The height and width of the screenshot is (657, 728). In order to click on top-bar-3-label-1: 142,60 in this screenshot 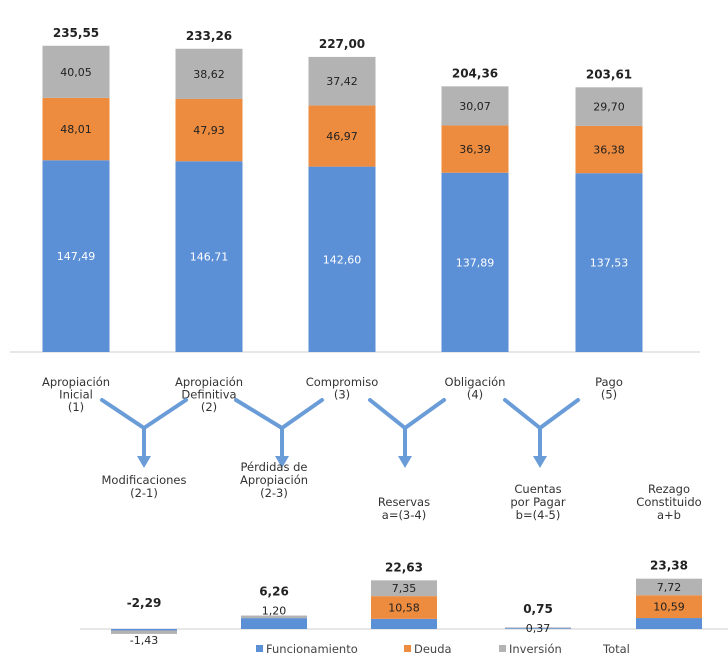, I will do `click(342, 259)`.